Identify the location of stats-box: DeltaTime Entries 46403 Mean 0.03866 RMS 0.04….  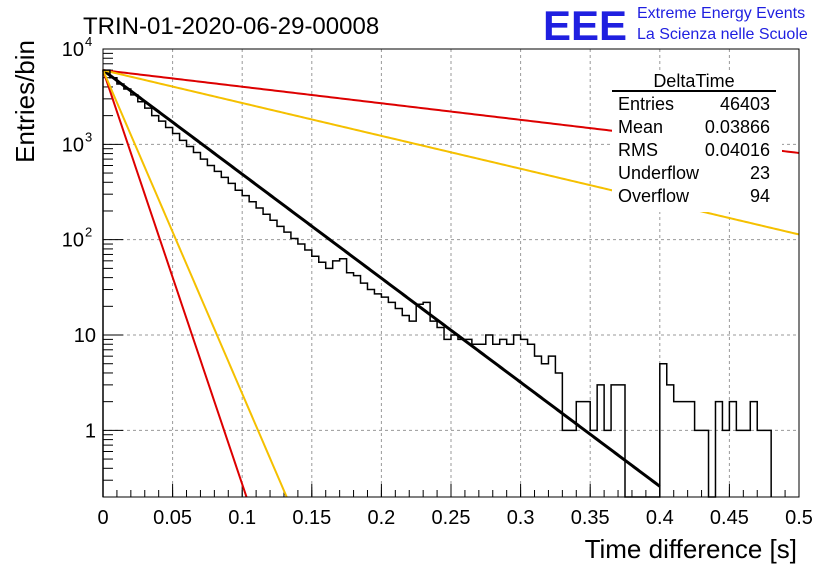
(697, 141).